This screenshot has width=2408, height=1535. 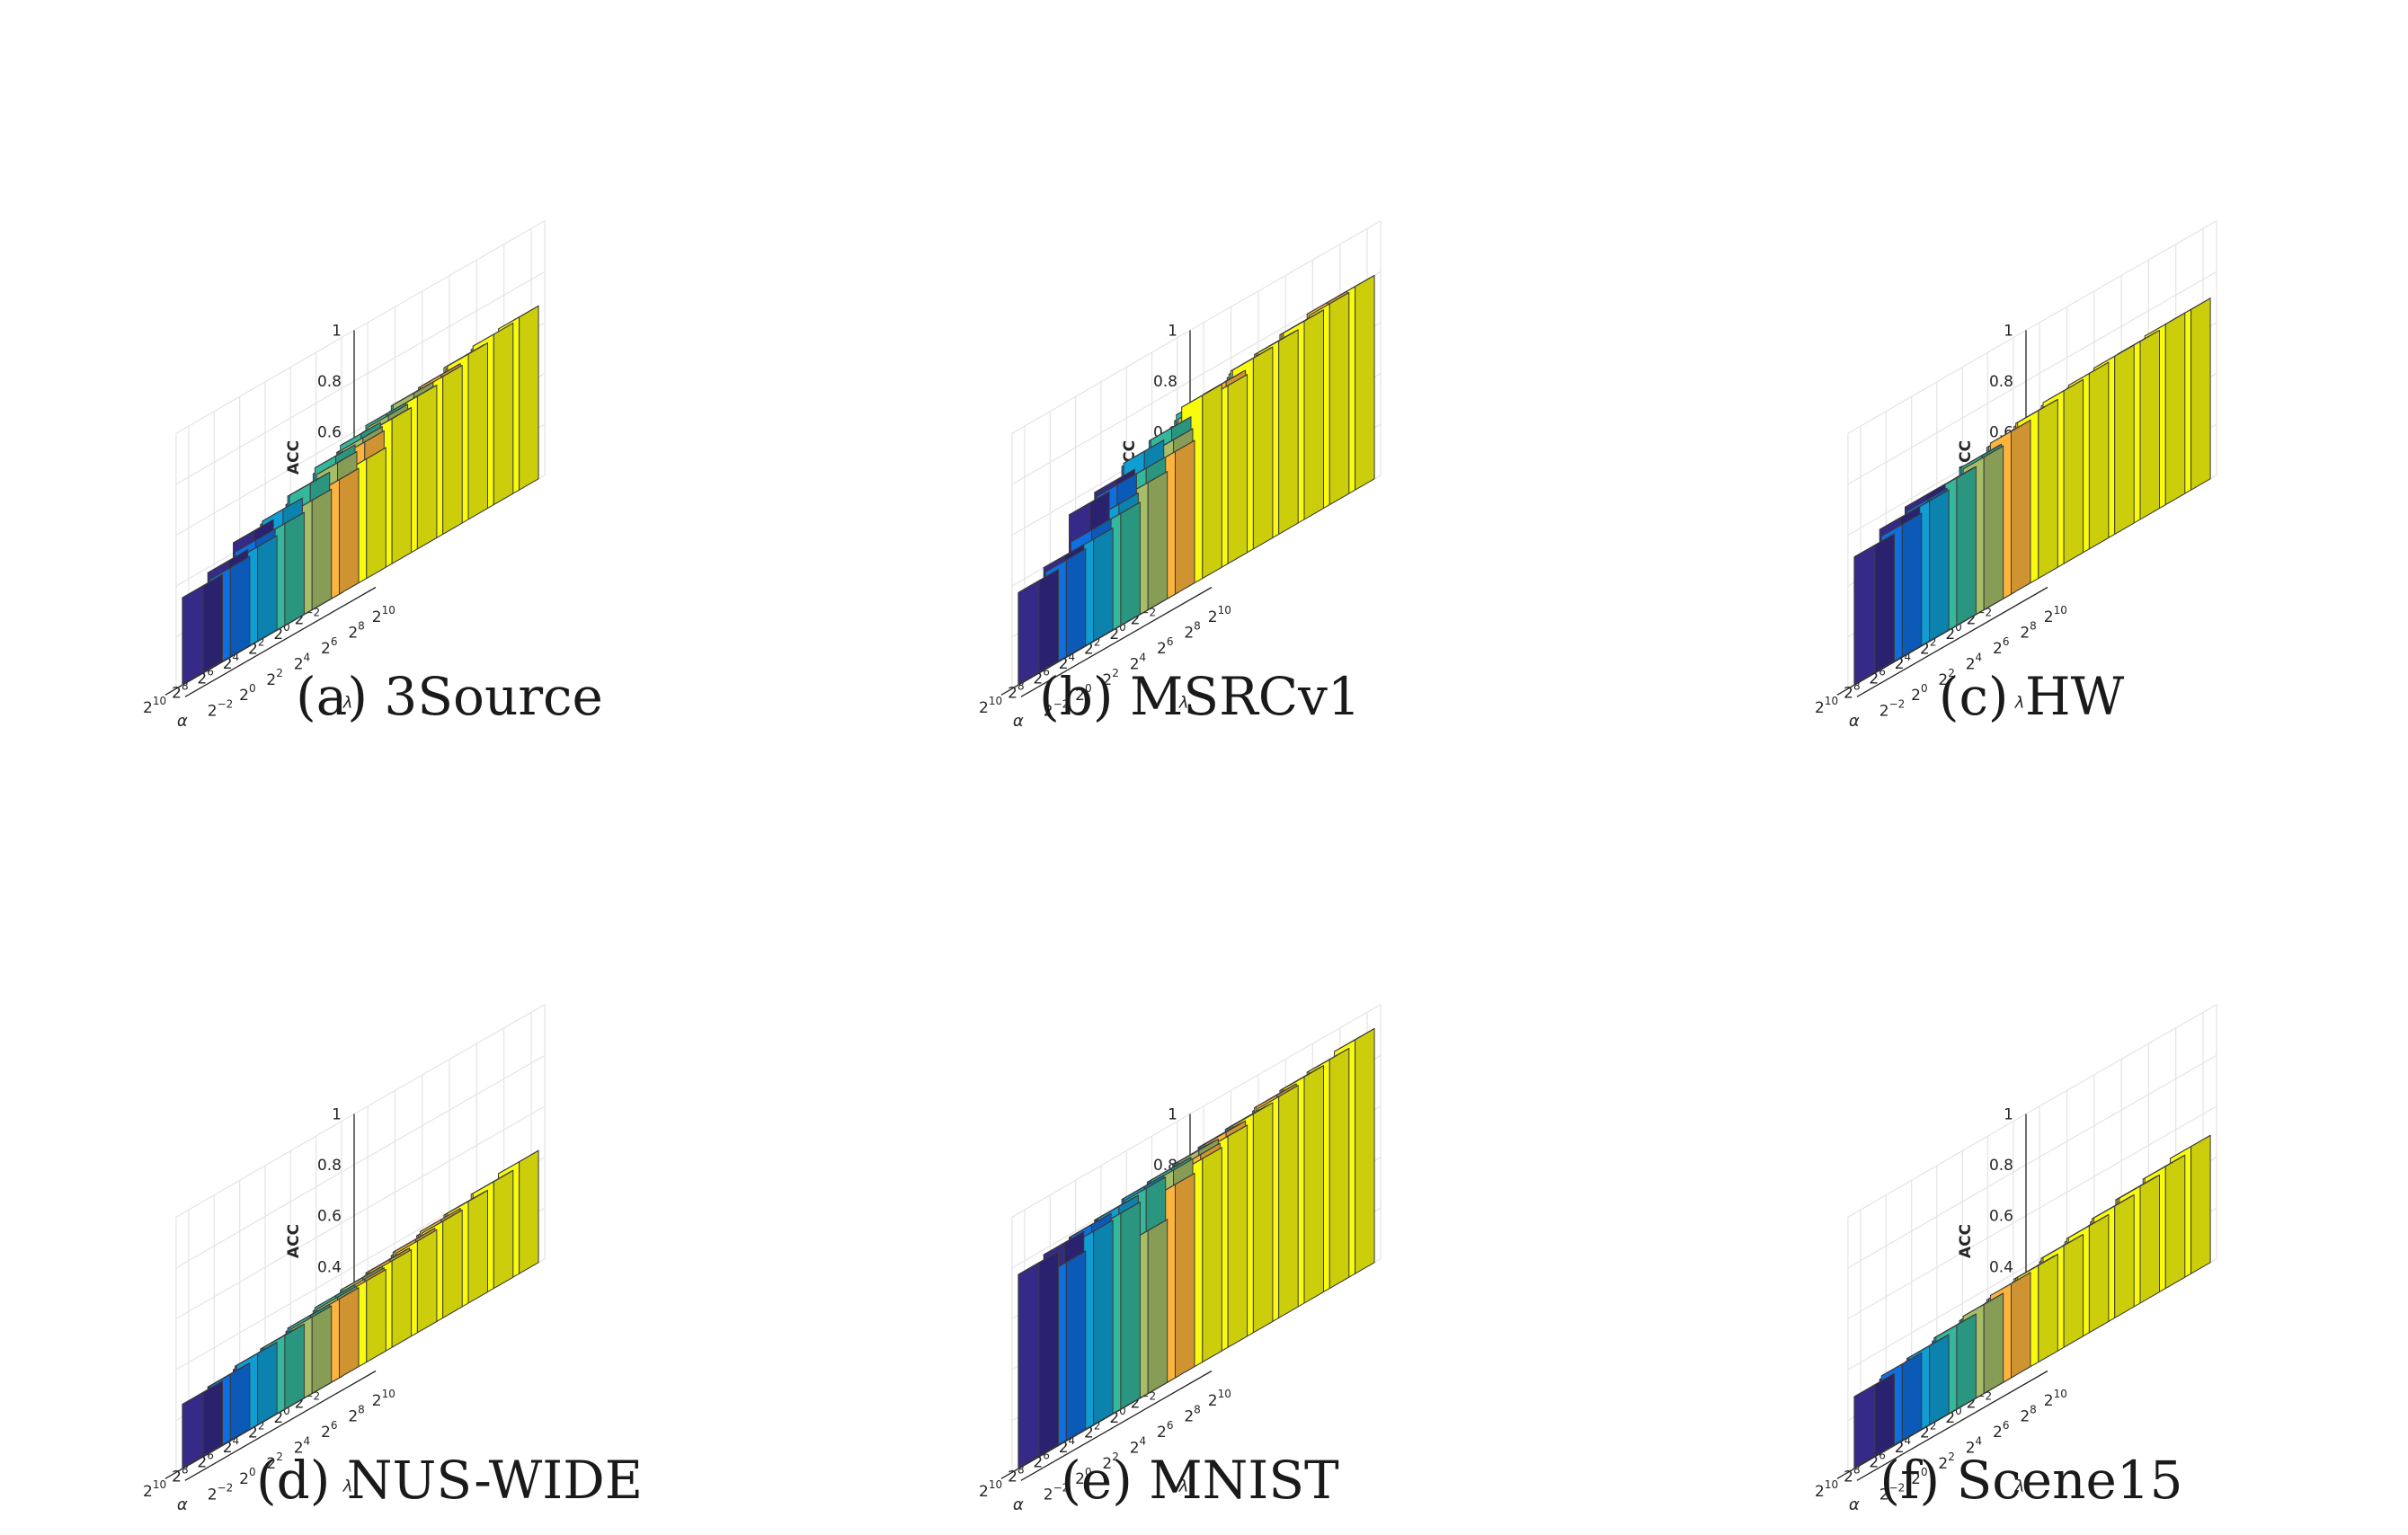 What do you see at coordinates (1028, 1365) in the screenshot?
I see `bar-front-face` at bounding box center [1028, 1365].